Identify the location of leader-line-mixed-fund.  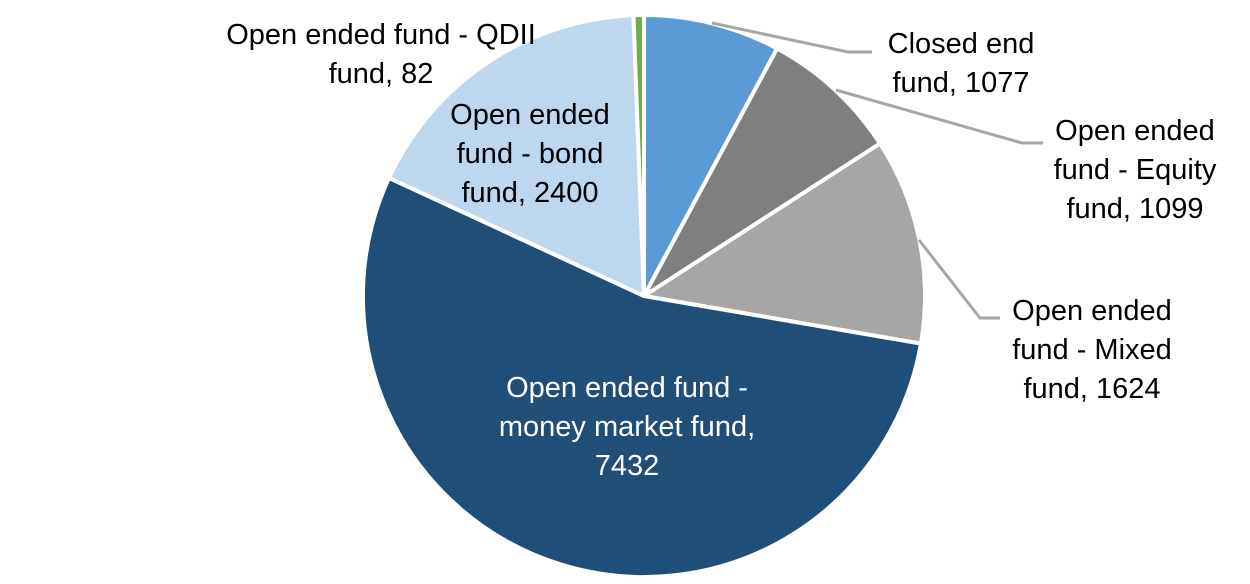
(958, 279).